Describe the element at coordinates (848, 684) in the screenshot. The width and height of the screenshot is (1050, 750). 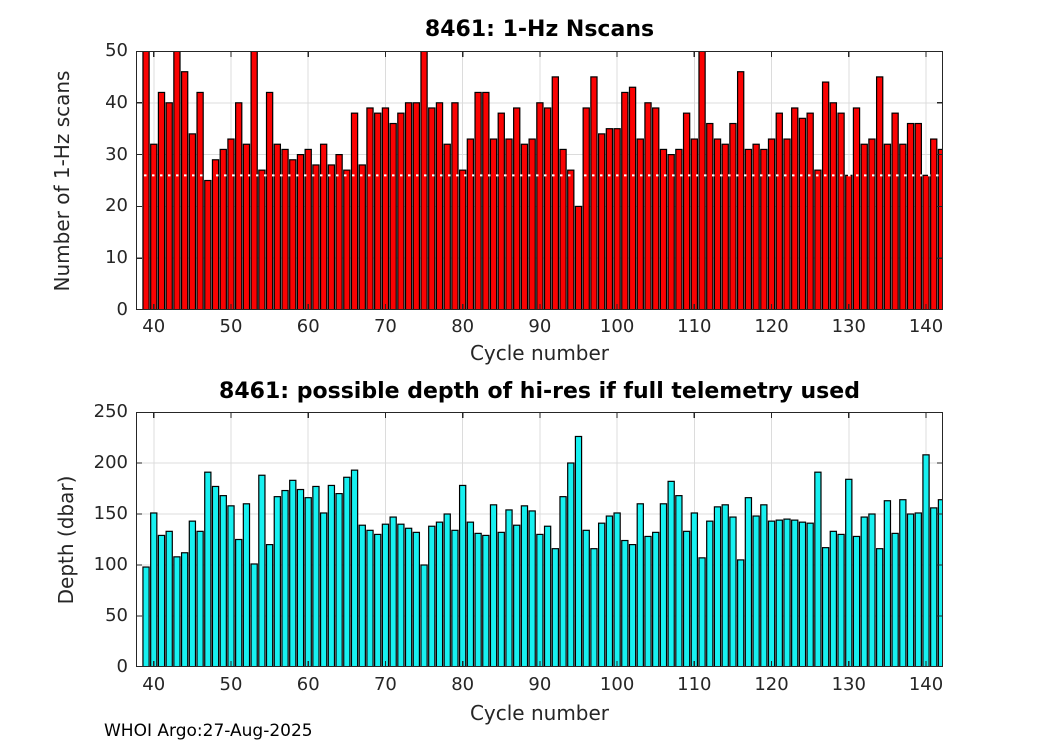
I see `x-tick-label: 130` at that location.